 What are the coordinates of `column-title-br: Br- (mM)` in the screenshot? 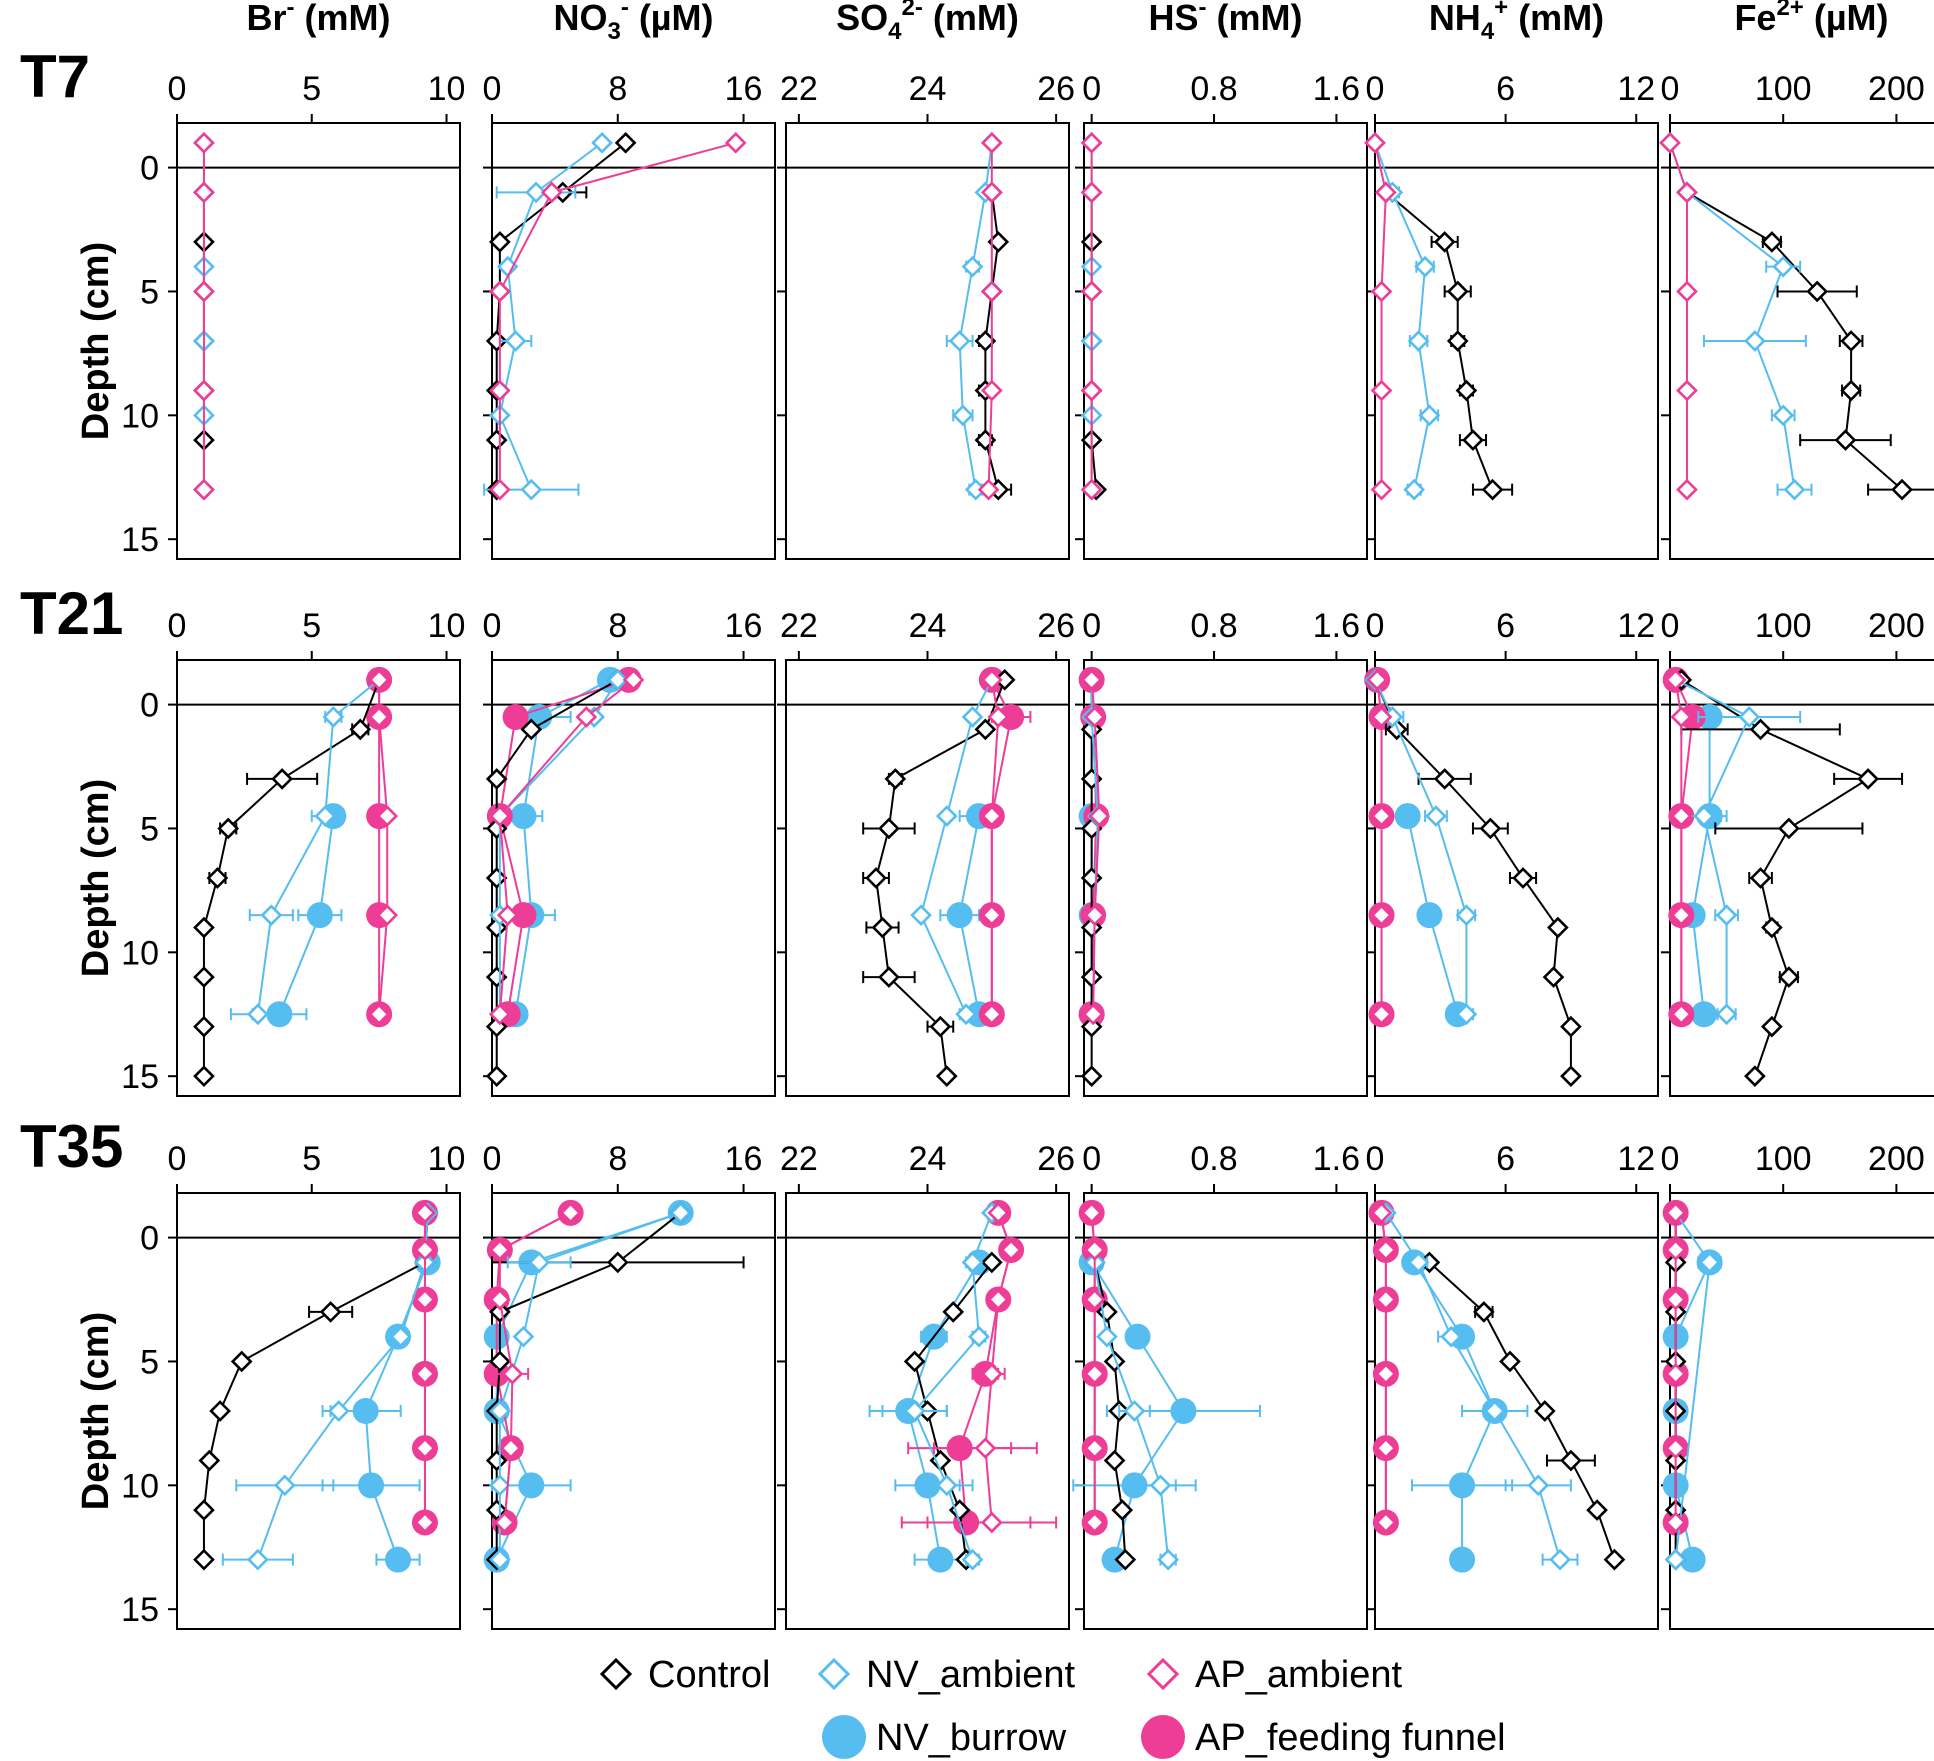 It's located at (319, 19).